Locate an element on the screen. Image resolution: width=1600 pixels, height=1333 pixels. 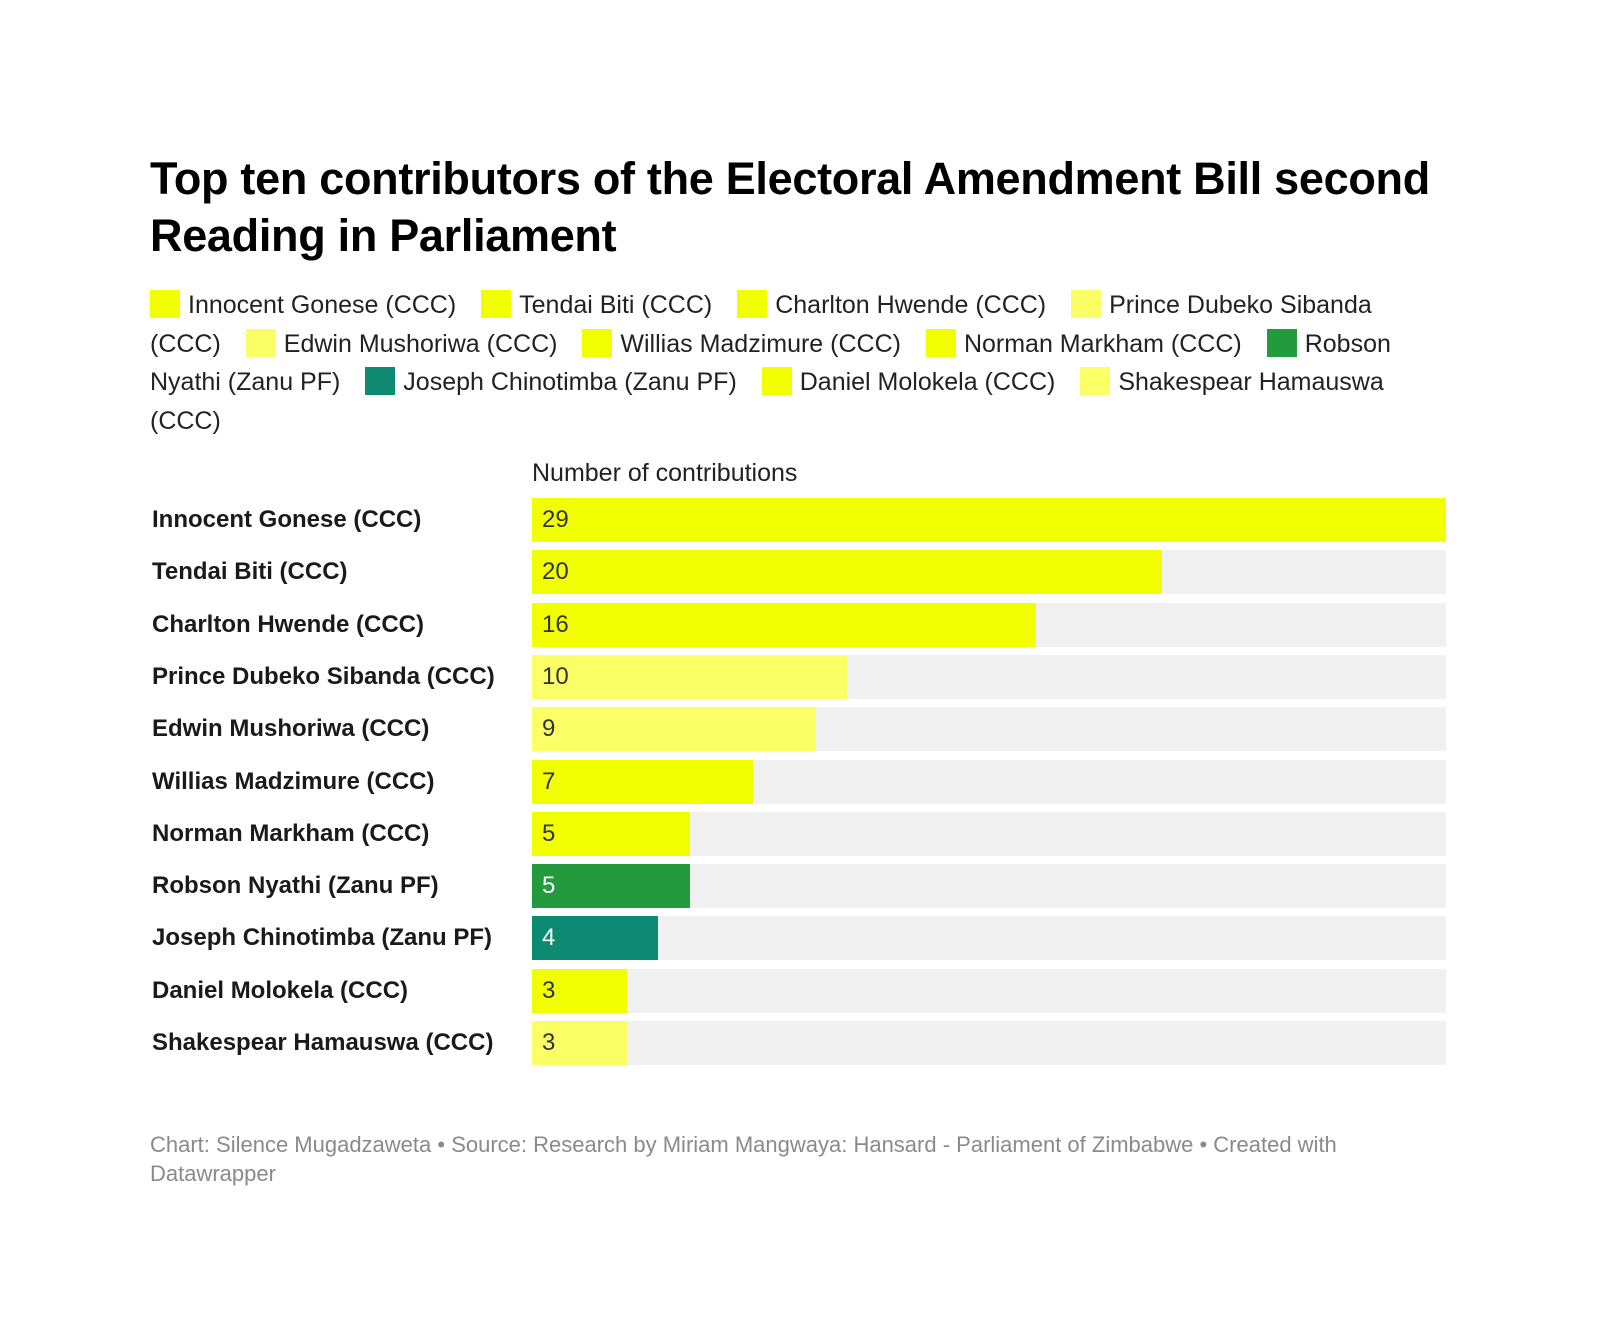
legend-item: Norman Markham (CCC) is located at coordinates (1083, 343).